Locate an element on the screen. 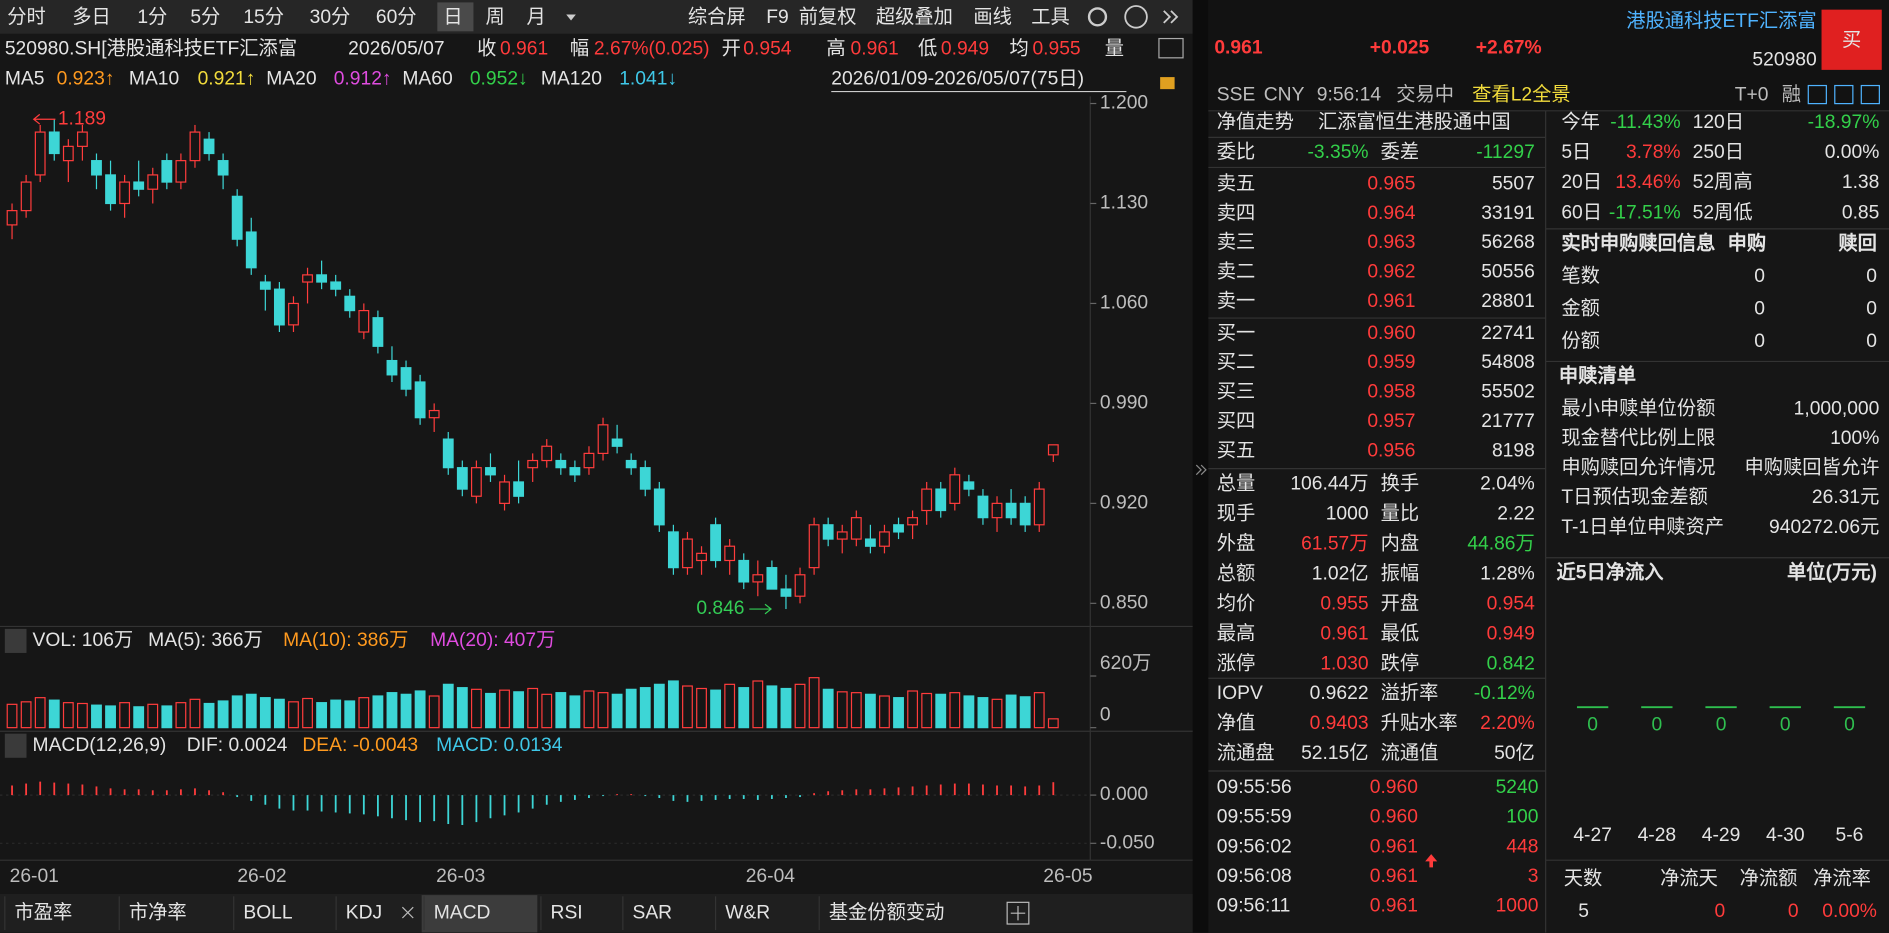  date-range: 2026/01/09-2026/05/07(75日) is located at coordinates (957, 79).